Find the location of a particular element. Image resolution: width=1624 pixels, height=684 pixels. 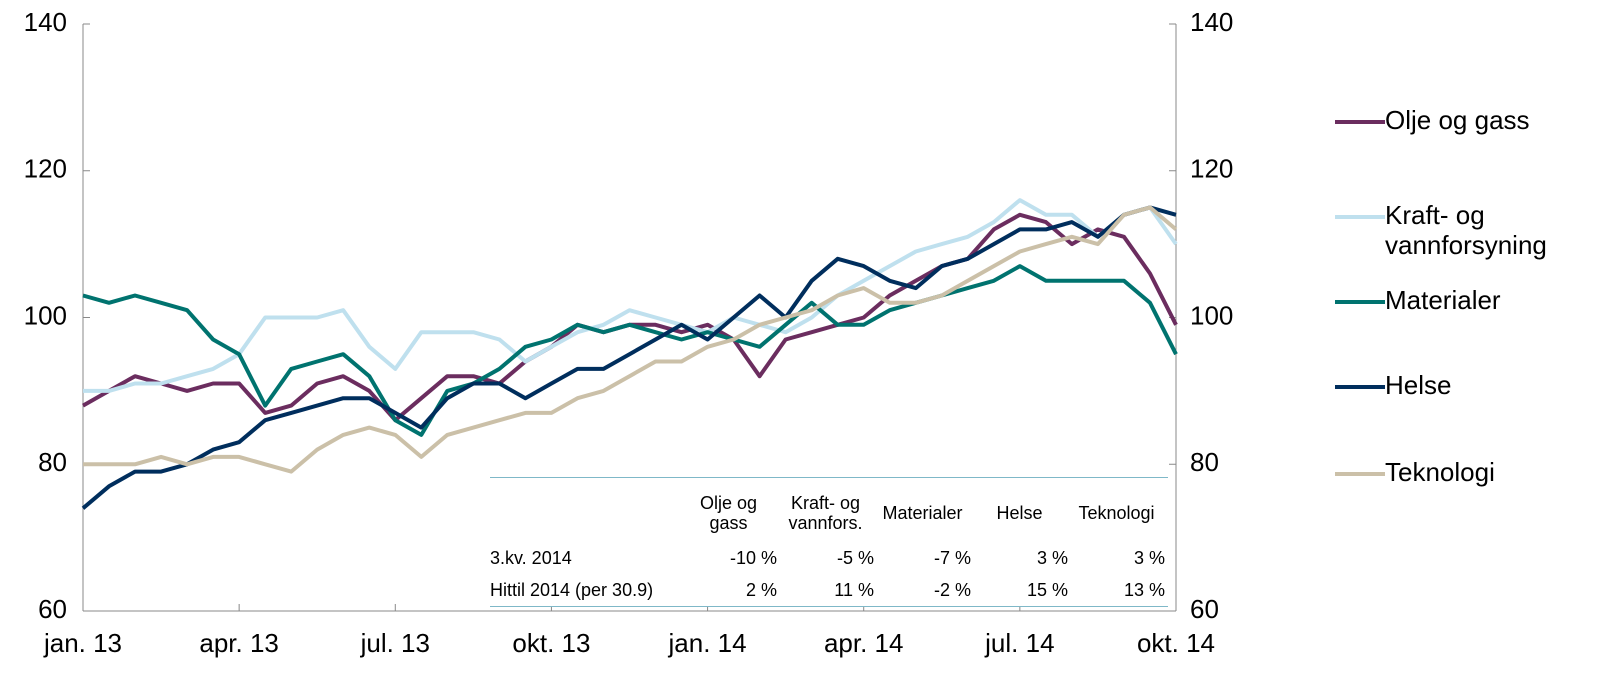

x-tick-label: okt. 13 is located at coordinates (551, 643).